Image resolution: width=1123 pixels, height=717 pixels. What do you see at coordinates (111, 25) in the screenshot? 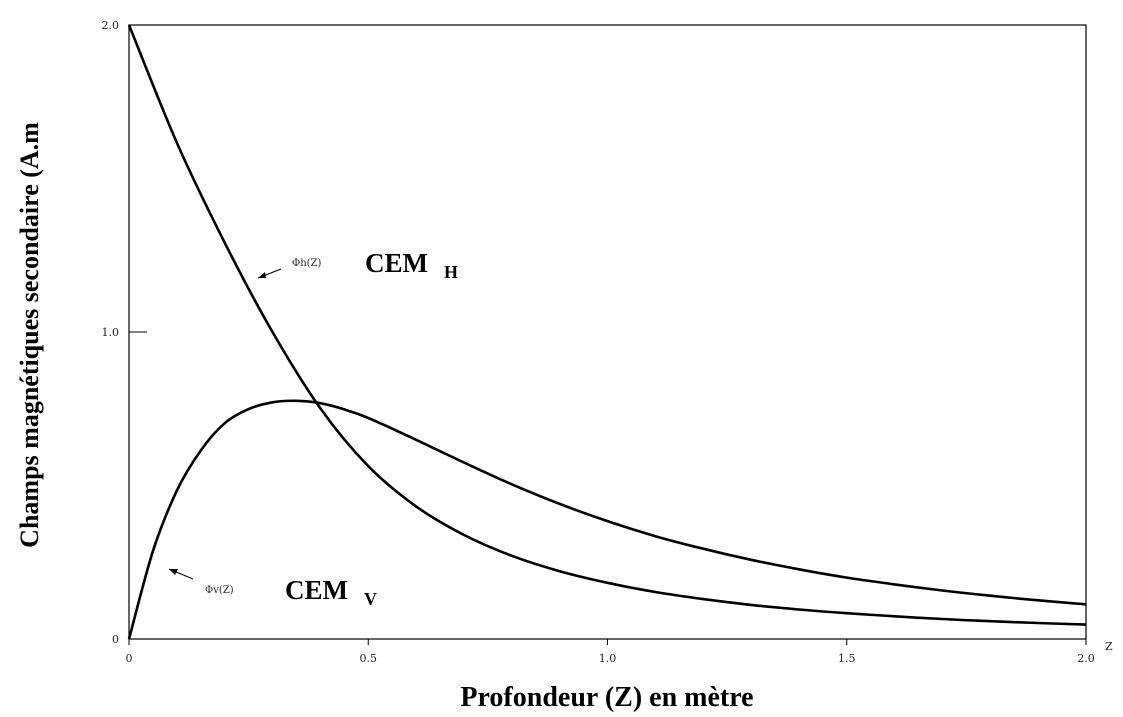
I see `y-tick-label: 2.0` at bounding box center [111, 25].